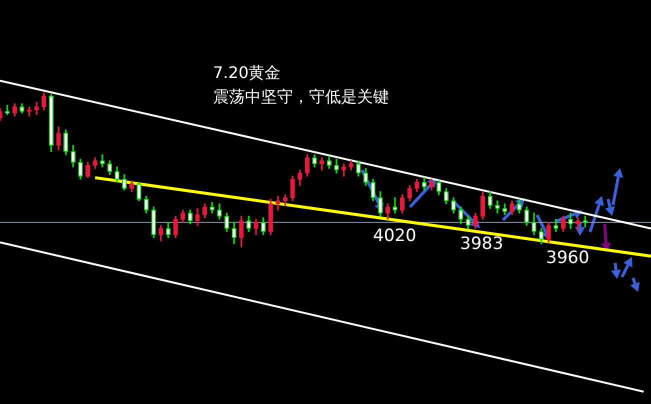 The width and height of the screenshot is (651, 404). Describe the element at coordinates (247, 73) in the screenshot. I see `chart-title: 7.20黄金` at that location.